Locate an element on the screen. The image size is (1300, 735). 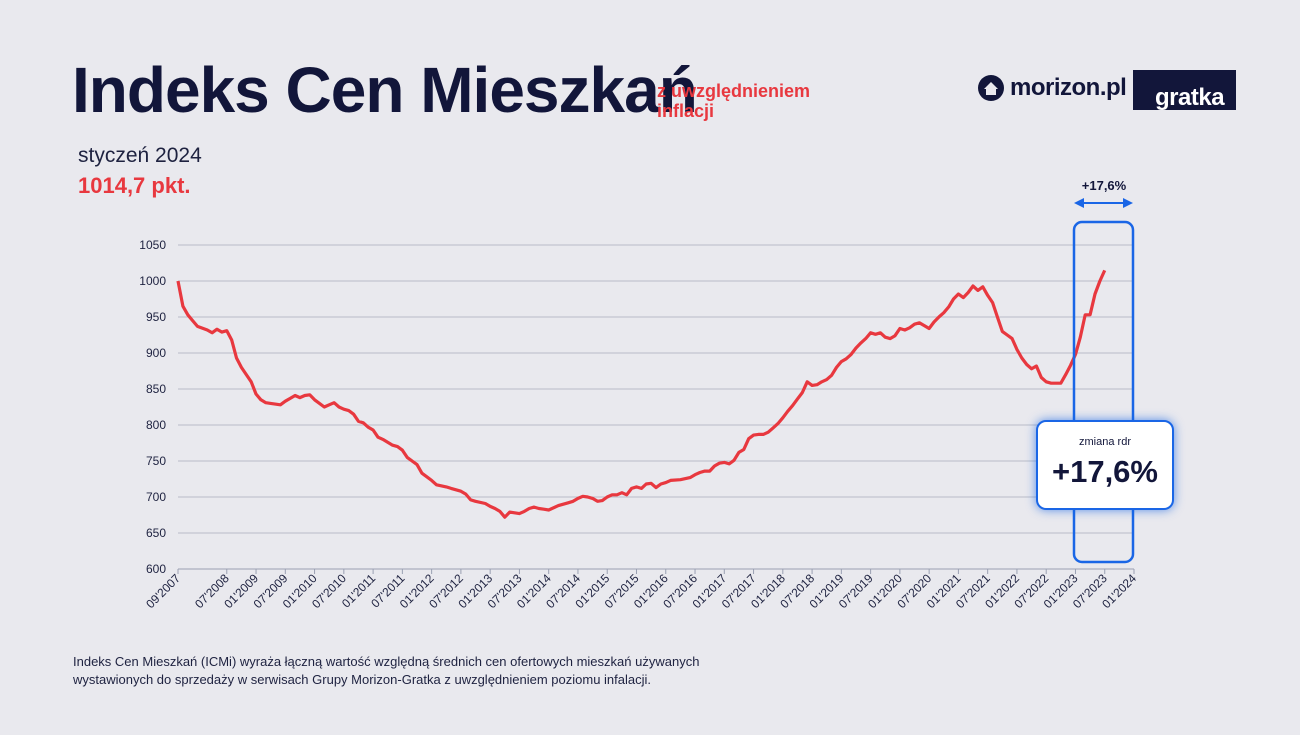
y-tick-label: 750 is located at coordinates (156, 461).